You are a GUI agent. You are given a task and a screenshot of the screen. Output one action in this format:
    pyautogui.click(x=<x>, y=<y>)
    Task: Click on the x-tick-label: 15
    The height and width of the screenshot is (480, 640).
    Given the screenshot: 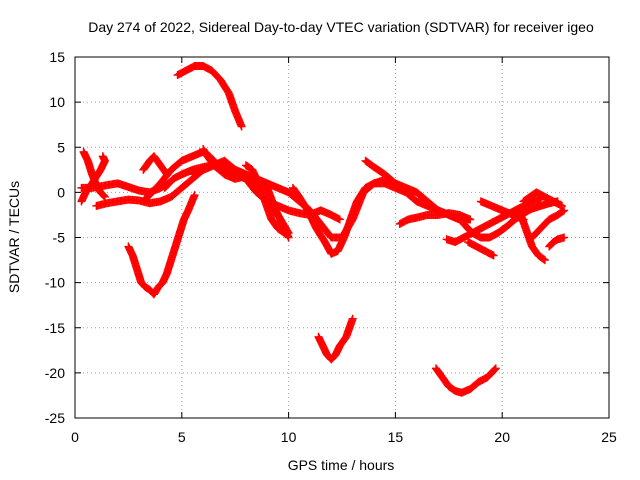 What is the action you would take?
    pyautogui.click(x=396, y=437)
    